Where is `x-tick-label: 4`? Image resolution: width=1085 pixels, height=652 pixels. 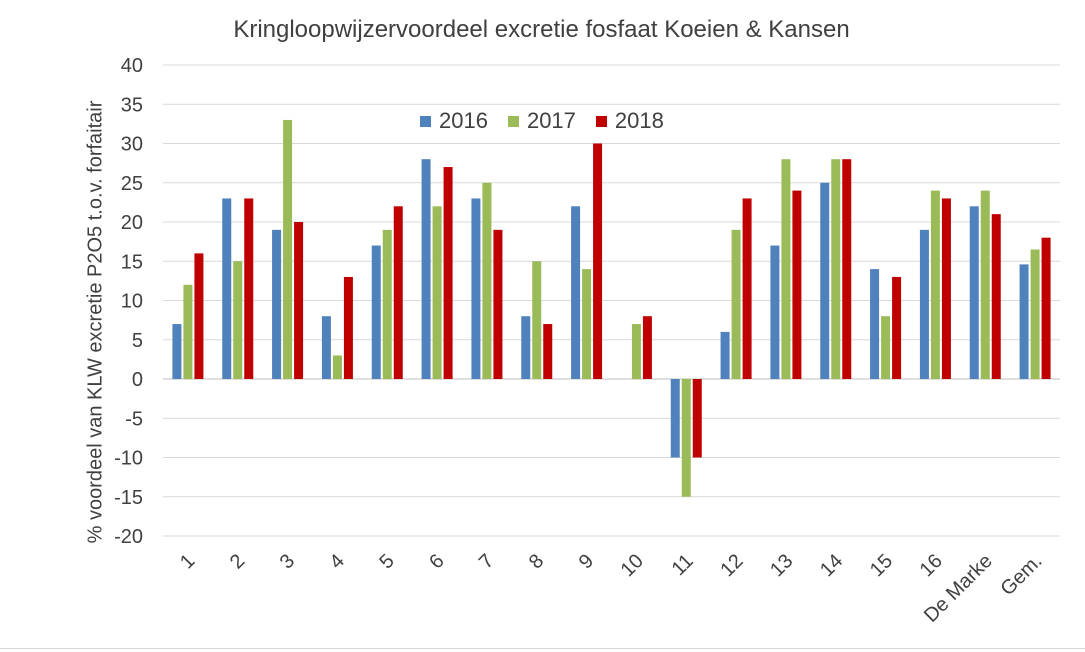 x-tick-label: 4 is located at coordinates (337, 561).